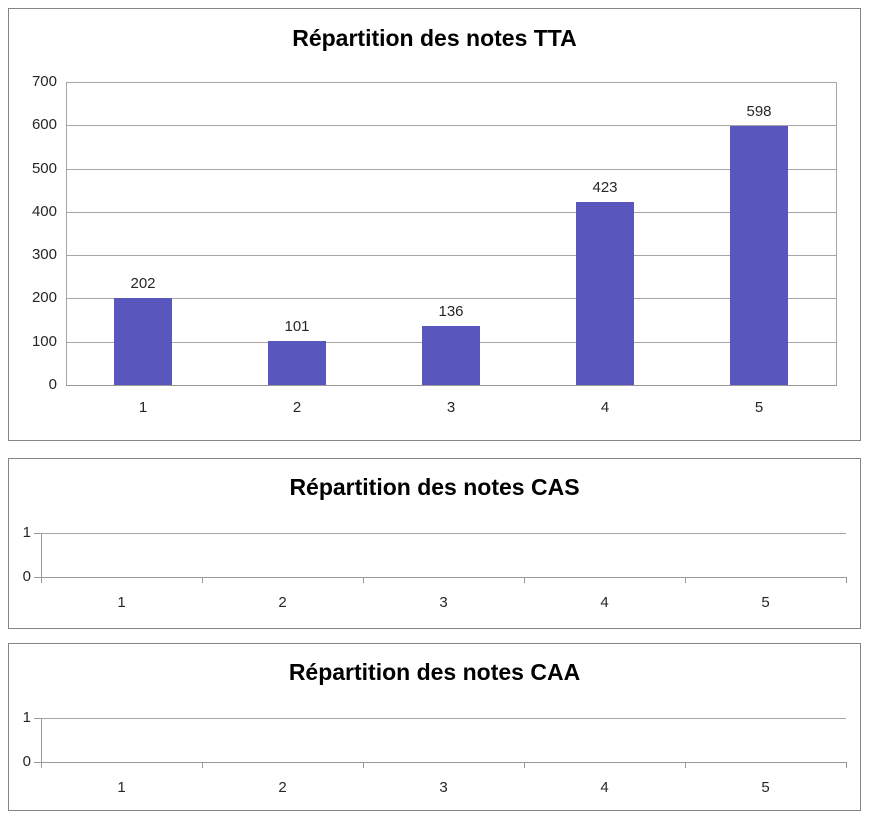  What do you see at coordinates (44, 297) in the screenshot?
I see `y-axis-label: 200` at bounding box center [44, 297].